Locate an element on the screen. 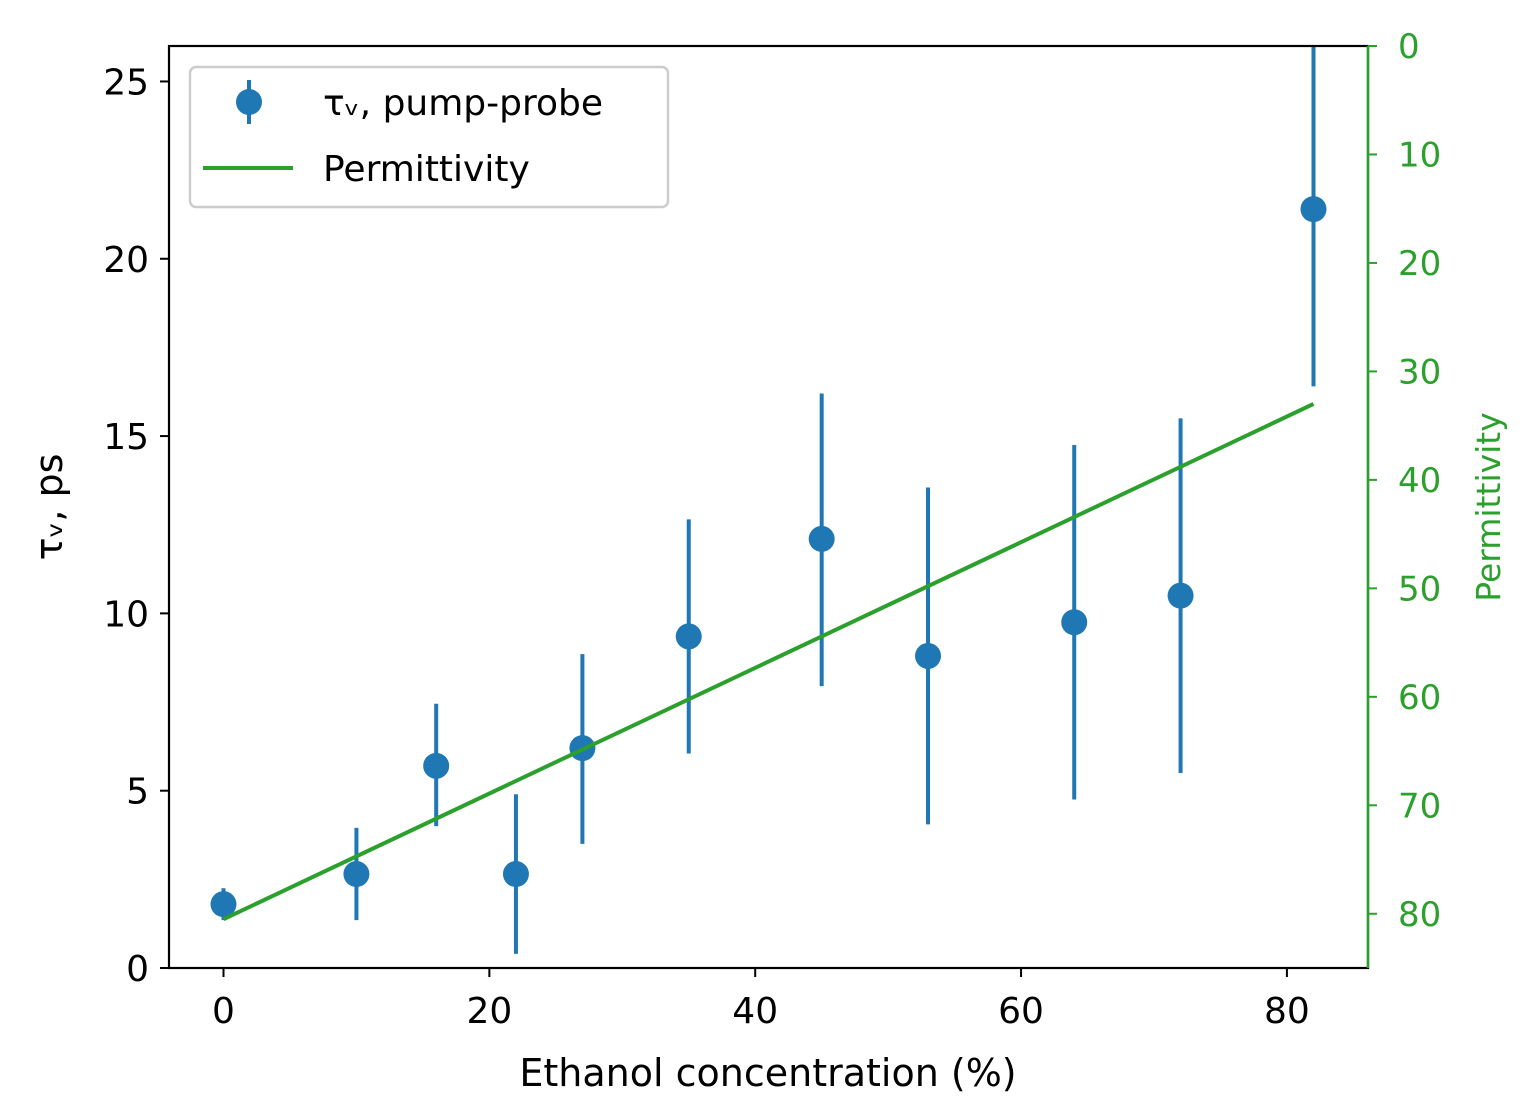  y2-tick-label: 0 is located at coordinates (1409, 47).